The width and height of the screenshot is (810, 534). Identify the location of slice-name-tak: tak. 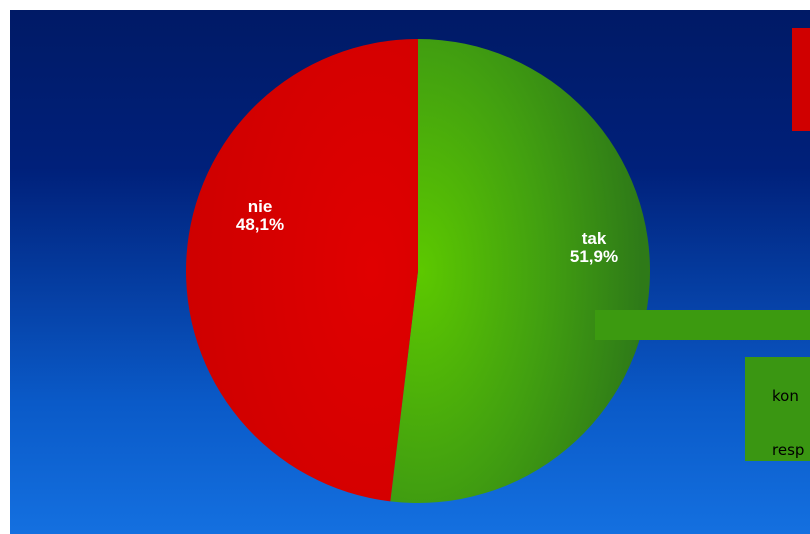
(594, 238).